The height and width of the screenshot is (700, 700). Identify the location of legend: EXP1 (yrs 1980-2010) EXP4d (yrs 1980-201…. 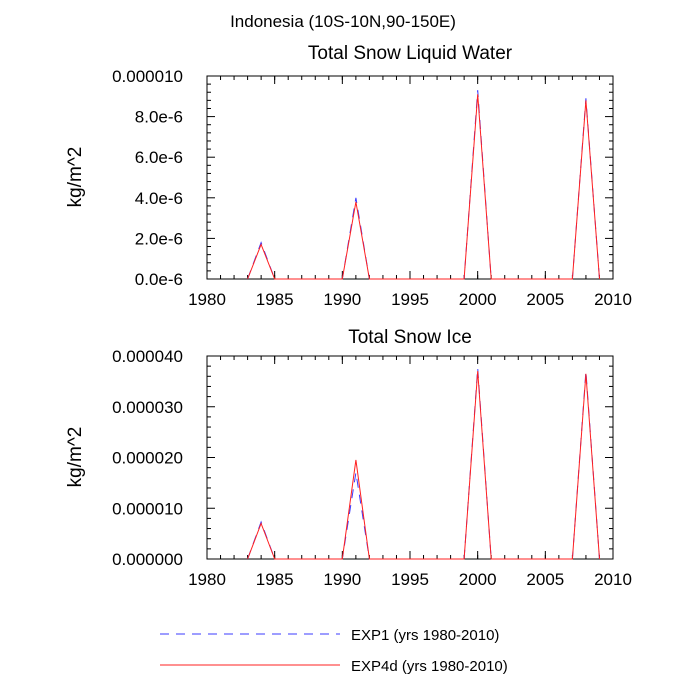
(334, 651).